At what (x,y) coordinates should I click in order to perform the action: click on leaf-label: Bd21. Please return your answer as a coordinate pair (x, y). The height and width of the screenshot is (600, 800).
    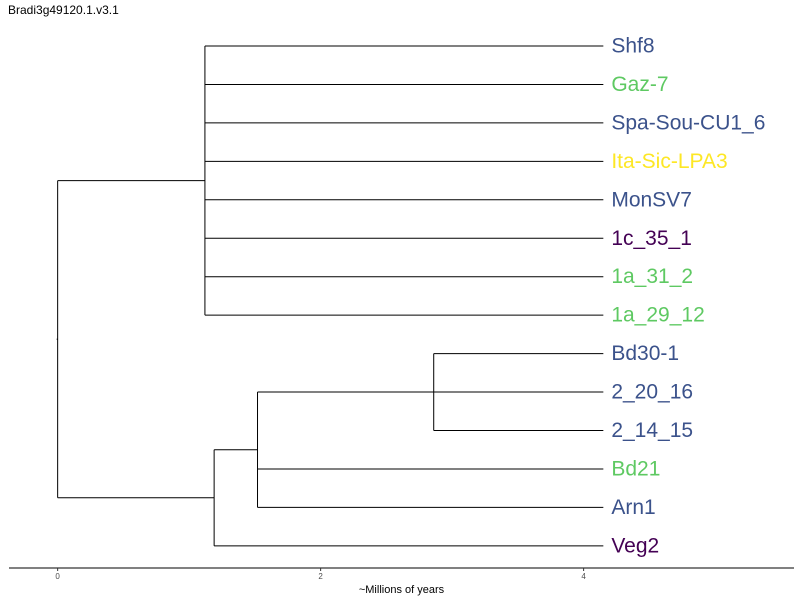
    Looking at the image, I should click on (635, 468).